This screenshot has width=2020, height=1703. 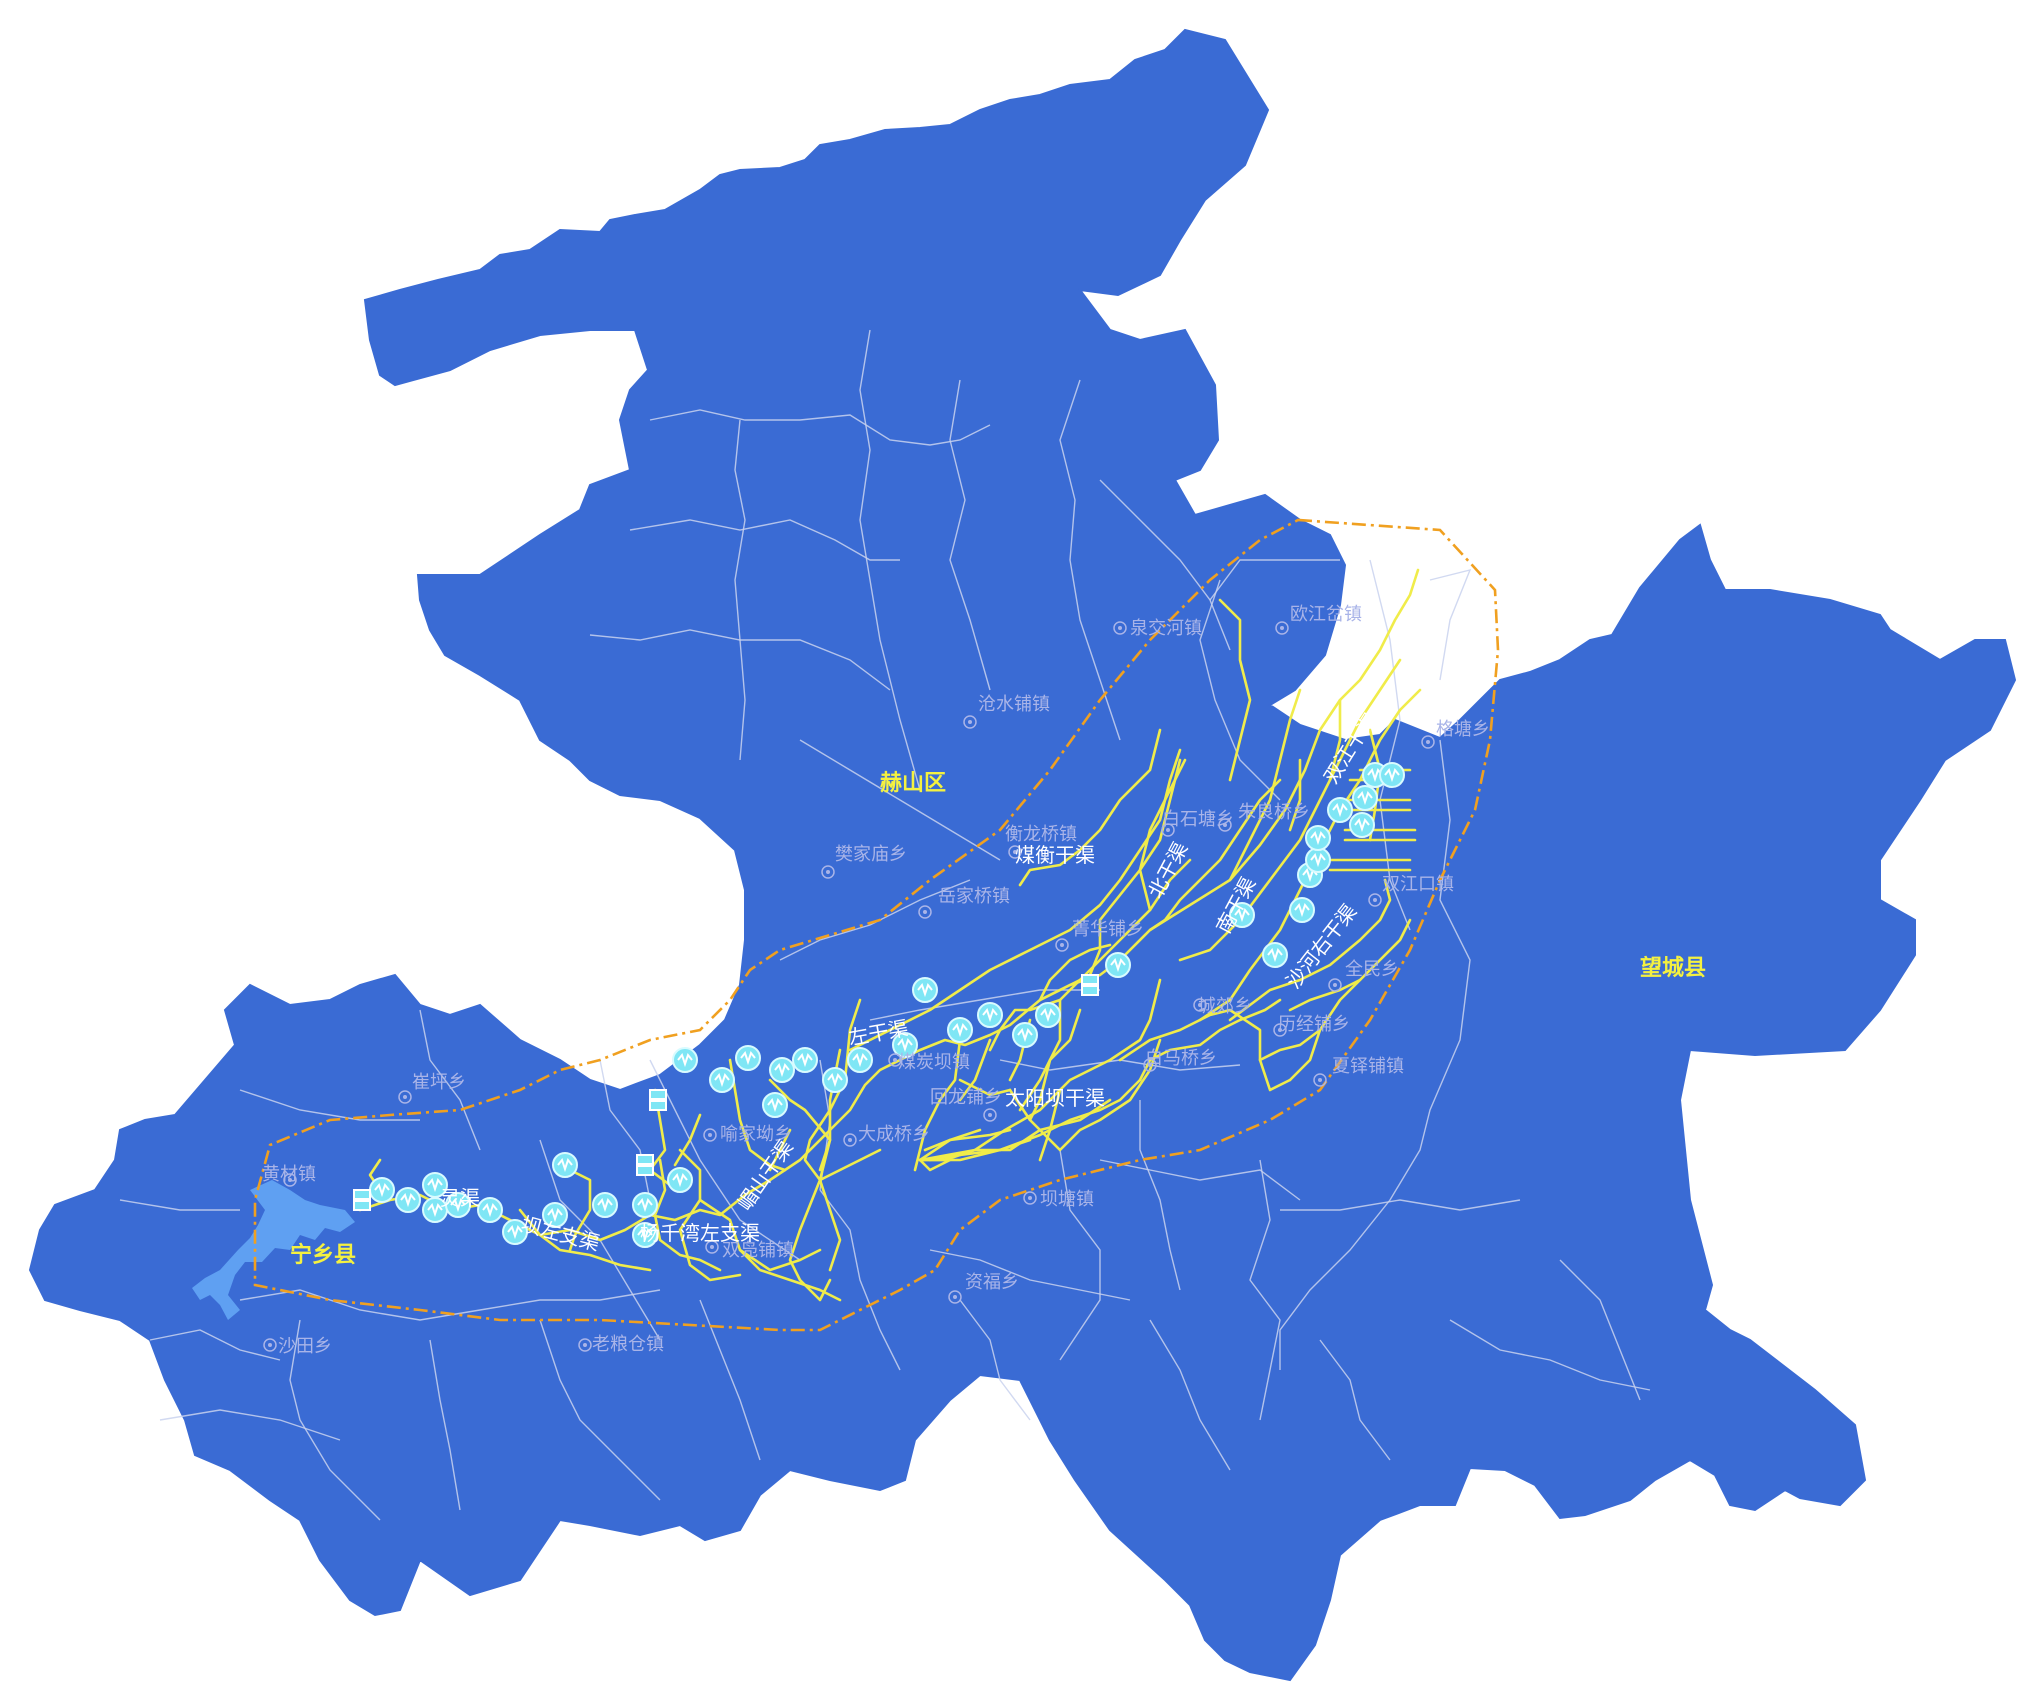 What do you see at coordinates (913, 783) in the screenshot?
I see `county-label-heshan: 赫山区` at bounding box center [913, 783].